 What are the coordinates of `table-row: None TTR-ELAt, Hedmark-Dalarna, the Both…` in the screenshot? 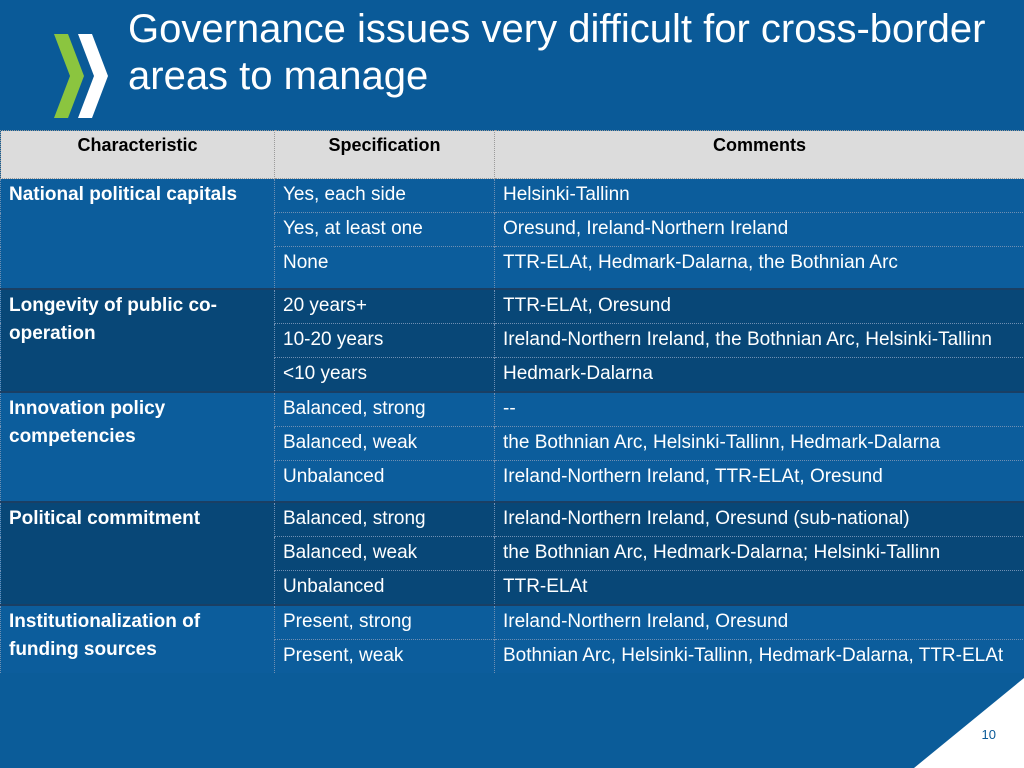 It's located at (512, 267).